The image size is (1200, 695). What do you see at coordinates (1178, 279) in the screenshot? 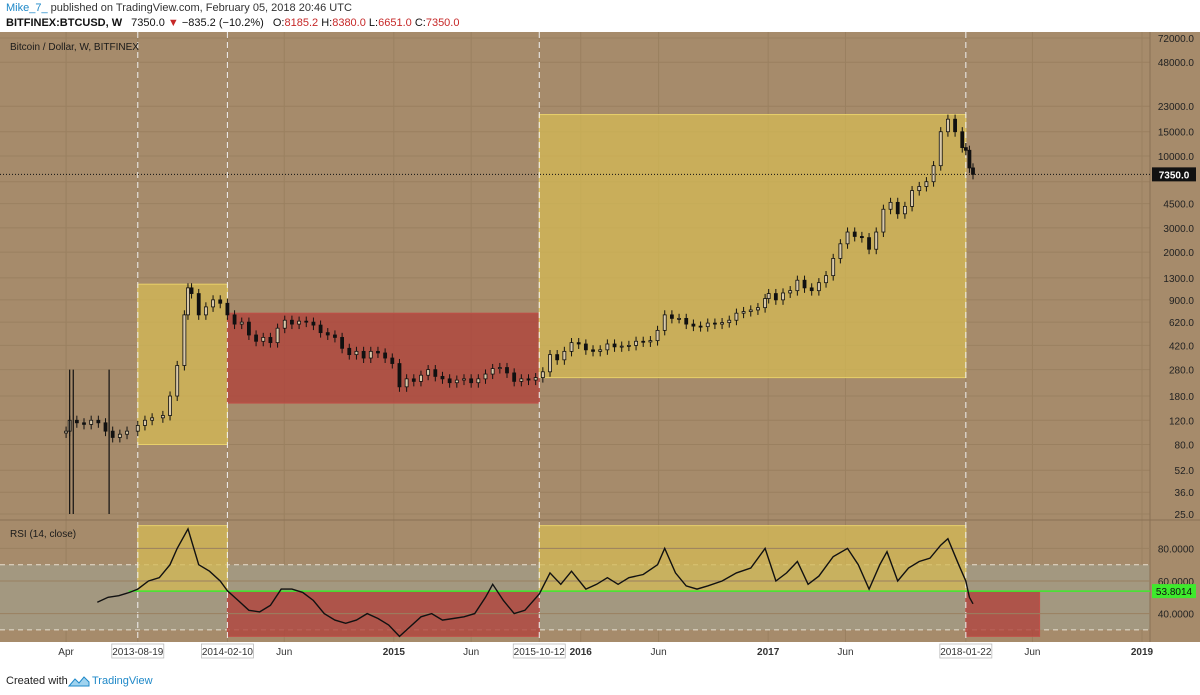
I see `price-tick-label: 1300.0` at bounding box center [1178, 279].